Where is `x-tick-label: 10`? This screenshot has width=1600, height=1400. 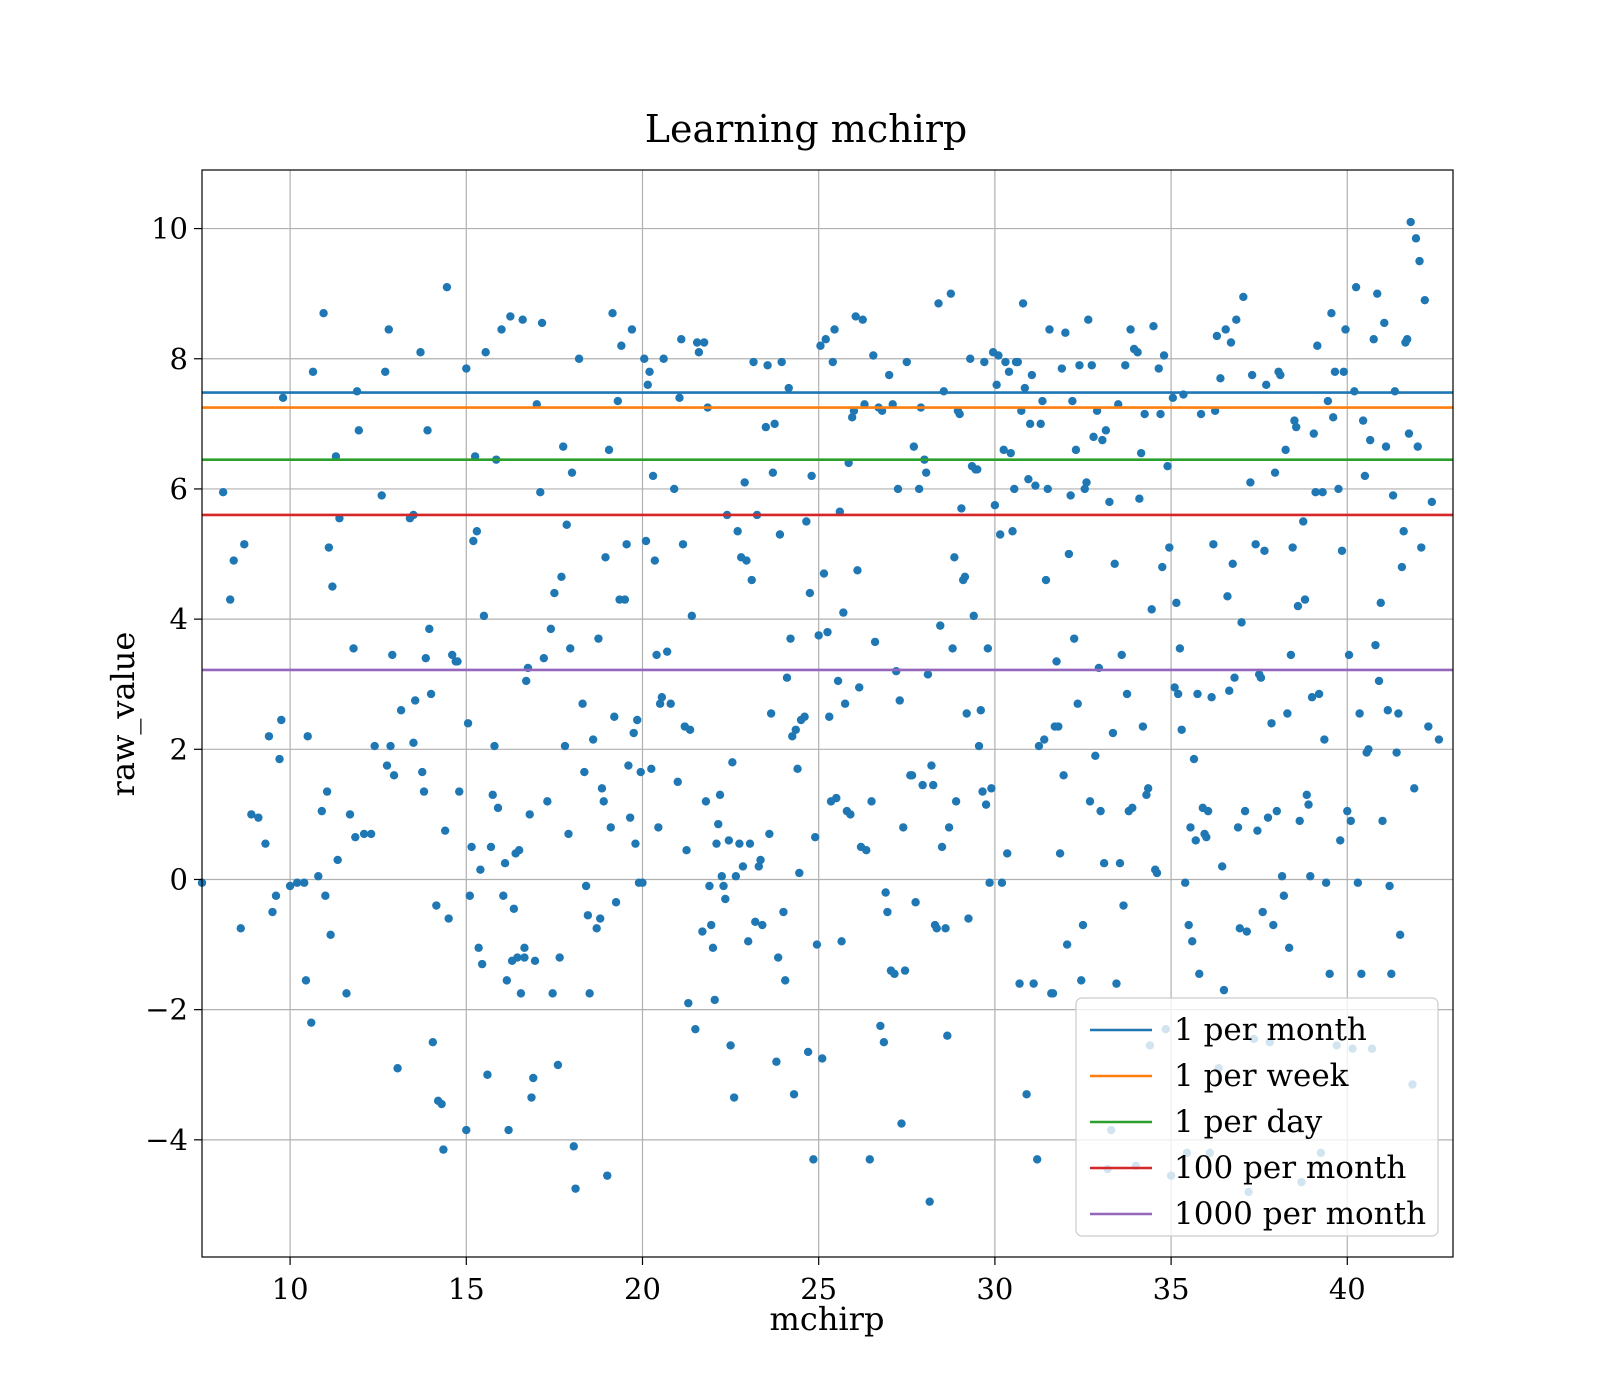
x-tick-label: 10 is located at coordinates (290, 1289).